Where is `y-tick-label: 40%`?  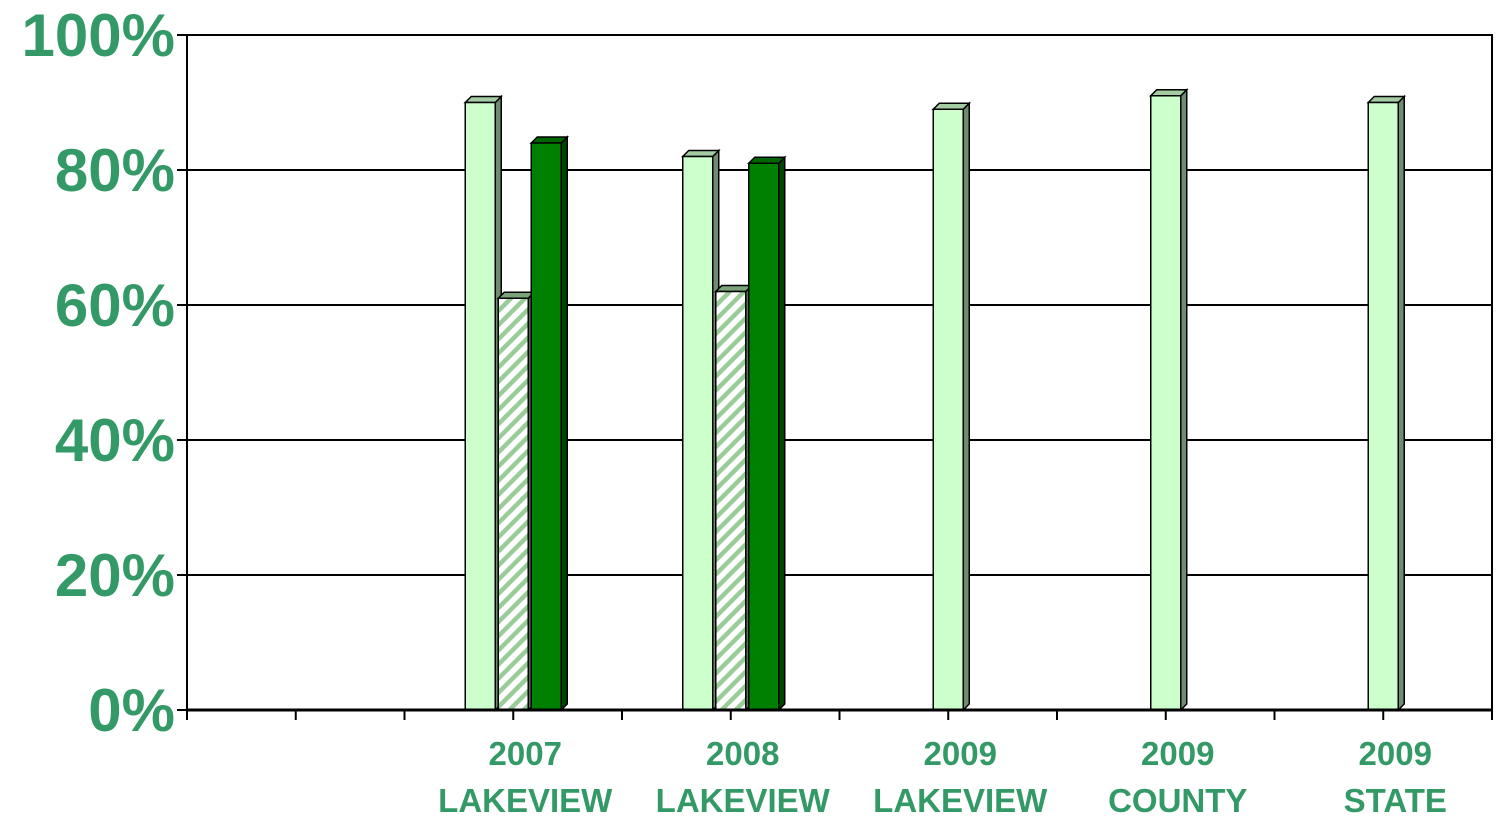 y-tick-label: 40% is located at coordinates (115, 440).